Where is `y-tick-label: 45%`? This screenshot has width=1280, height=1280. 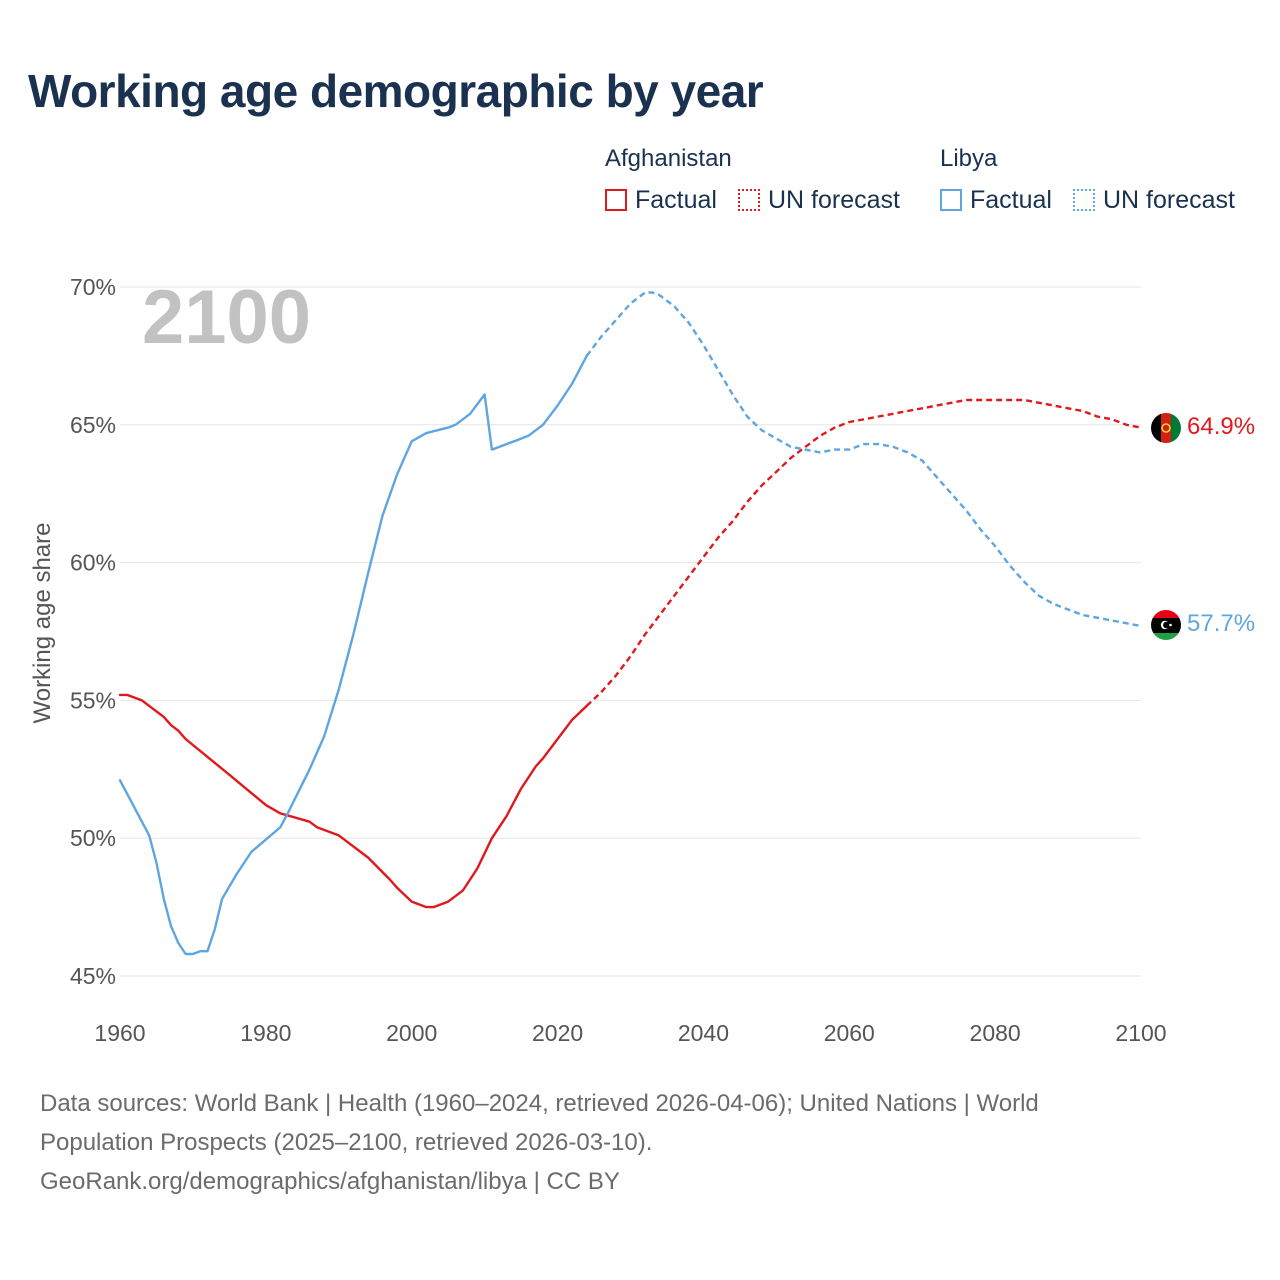 y-tick-label: 45% is located at coordinates (93, 976).